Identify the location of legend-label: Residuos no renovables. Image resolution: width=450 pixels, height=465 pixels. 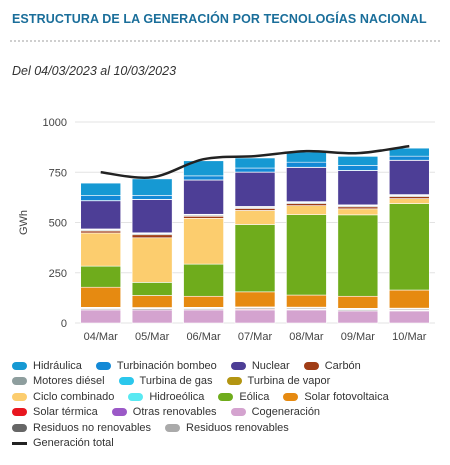
(92, 427).